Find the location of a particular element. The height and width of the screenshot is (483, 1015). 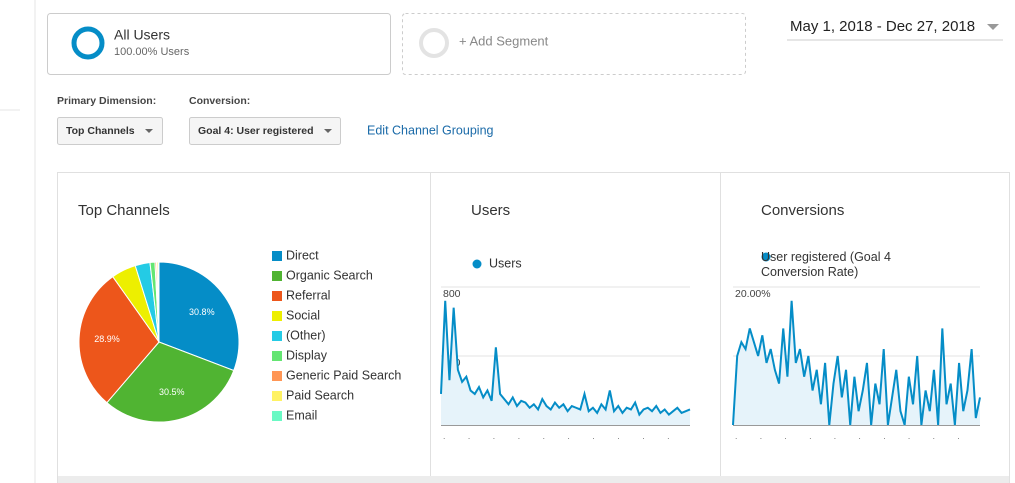

panel-footer is located at coordinates (533, 479).